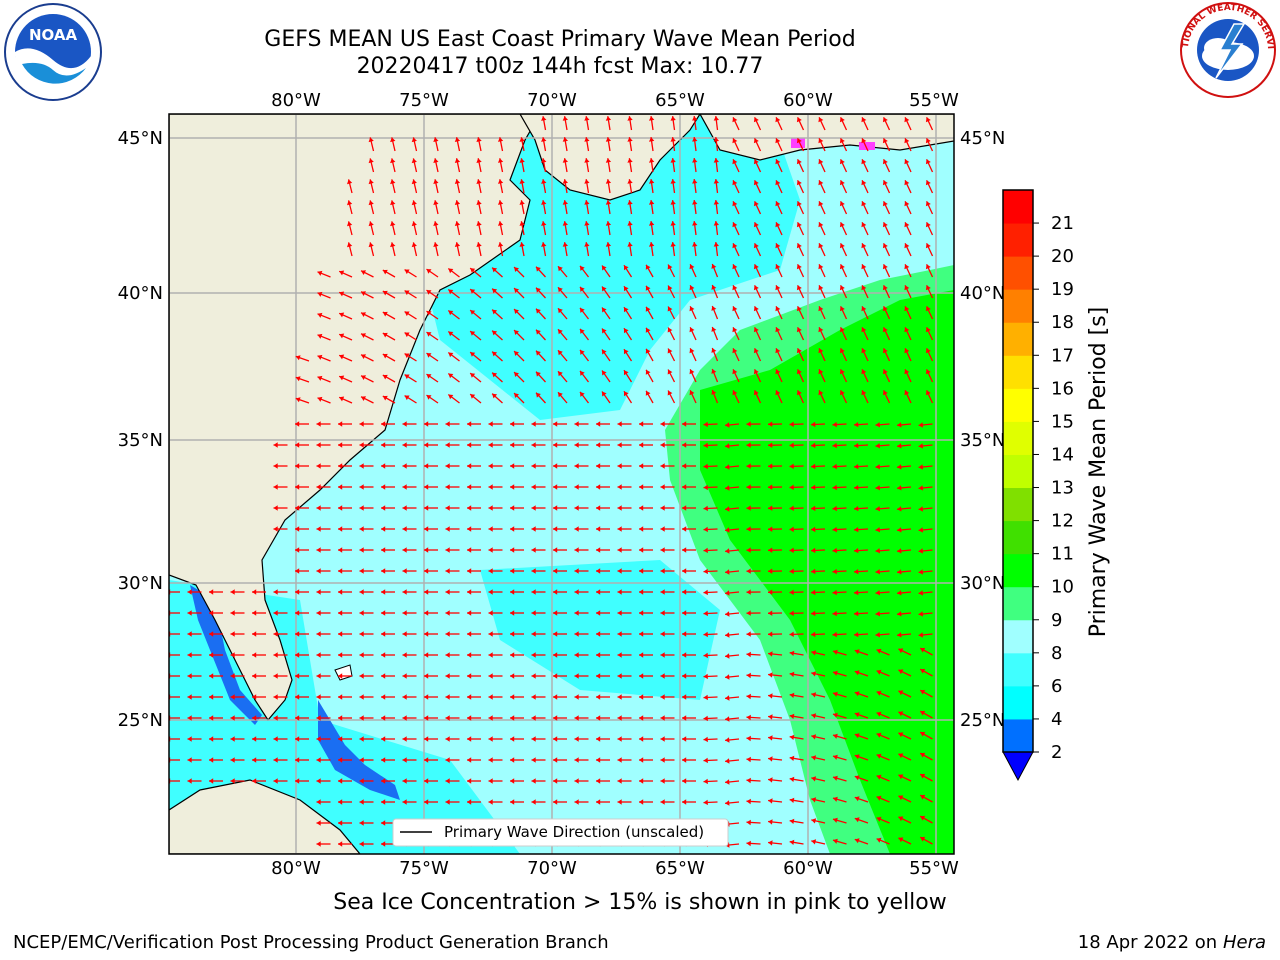  What do you see at coordinates (296, 868) in the screenshot?
I see `lon-label: 80°W` at bounding box center [296, 868].